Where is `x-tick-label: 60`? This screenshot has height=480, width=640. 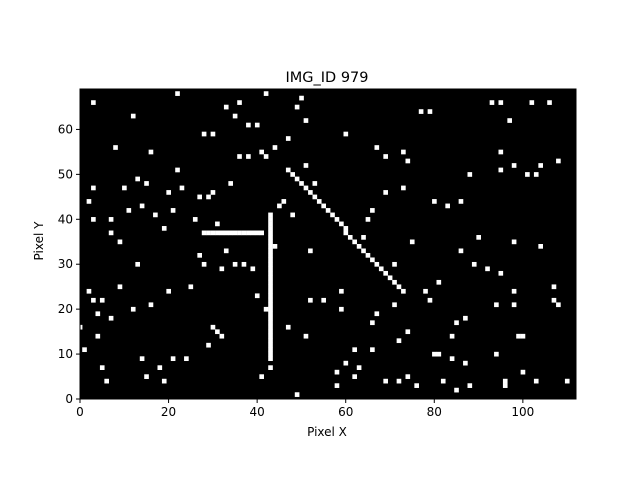 x-tick-label: 60 is located at coordinates (345, 412).